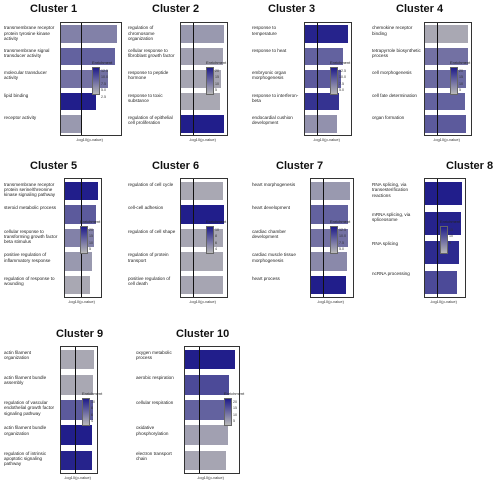 Image resolution: width=500 pixels, height=488 pixels. I want to click on panel-title: Cluster 7, so click(300, 166).